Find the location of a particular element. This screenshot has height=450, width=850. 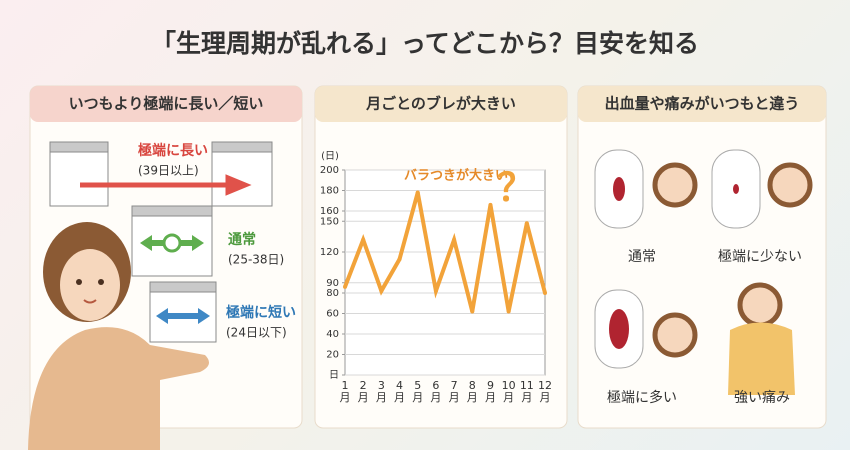

x-tick-label: 1月 is located at coordinates (345, 391).